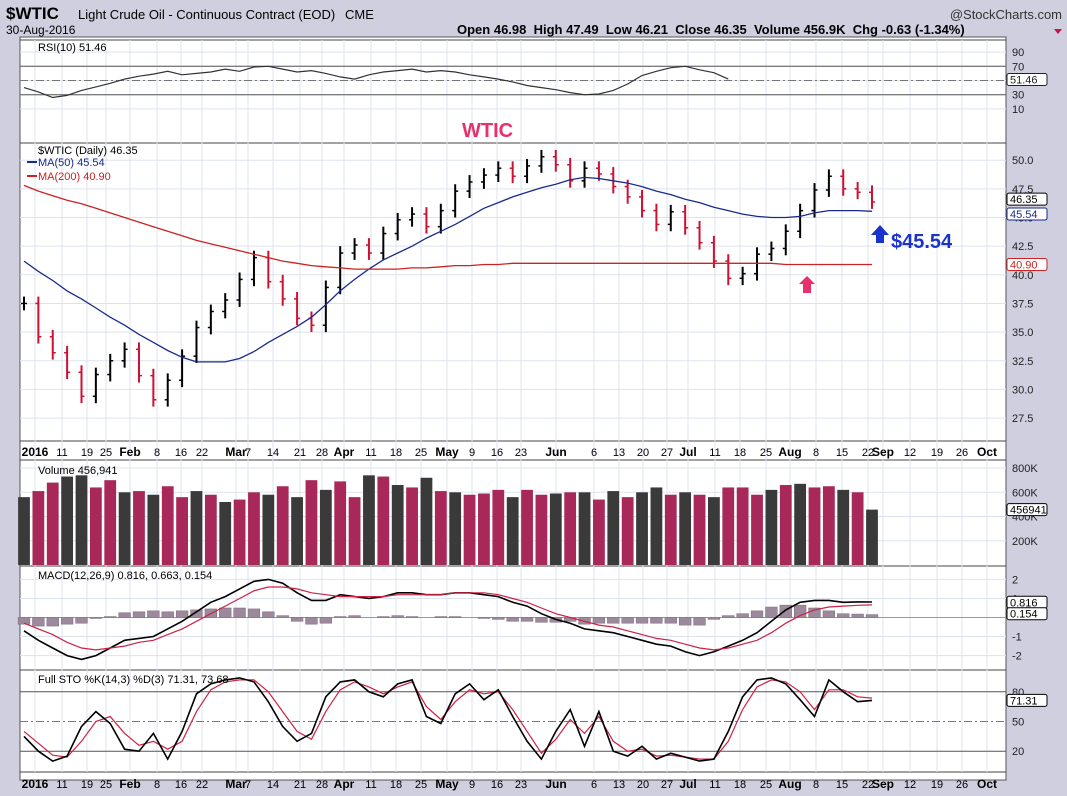 This screenshot has width=1067, height=796. Describe the element at coordinates (807, 284) in the screenshot. I see `pink-arrow-icon` at that location.